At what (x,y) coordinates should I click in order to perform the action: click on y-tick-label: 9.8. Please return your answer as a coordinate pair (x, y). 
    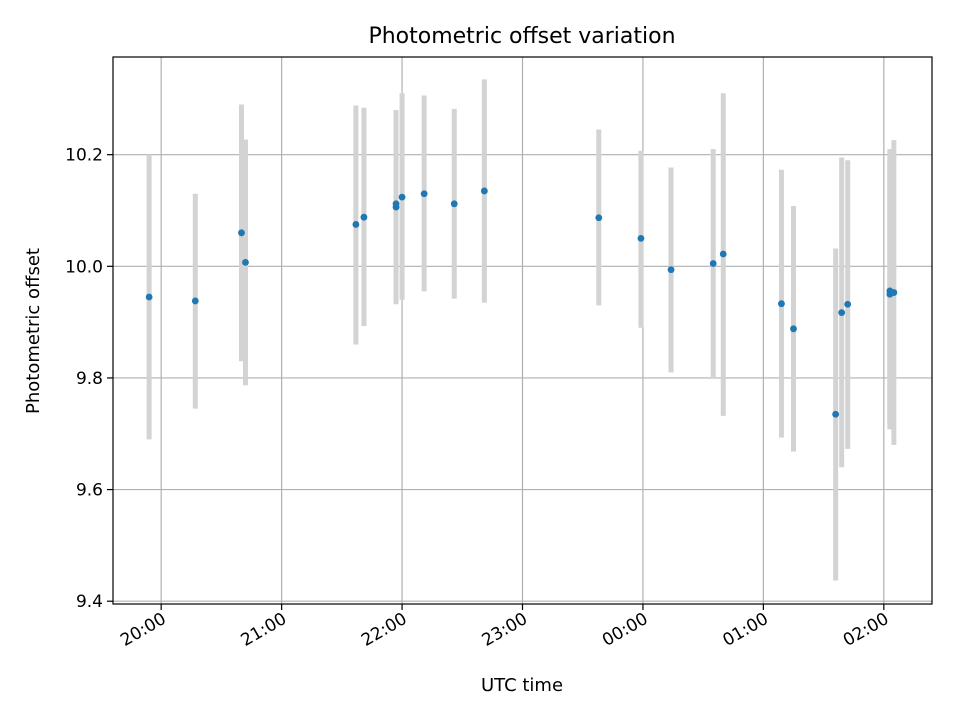
    Looking at the image, I should click on (89, 379).